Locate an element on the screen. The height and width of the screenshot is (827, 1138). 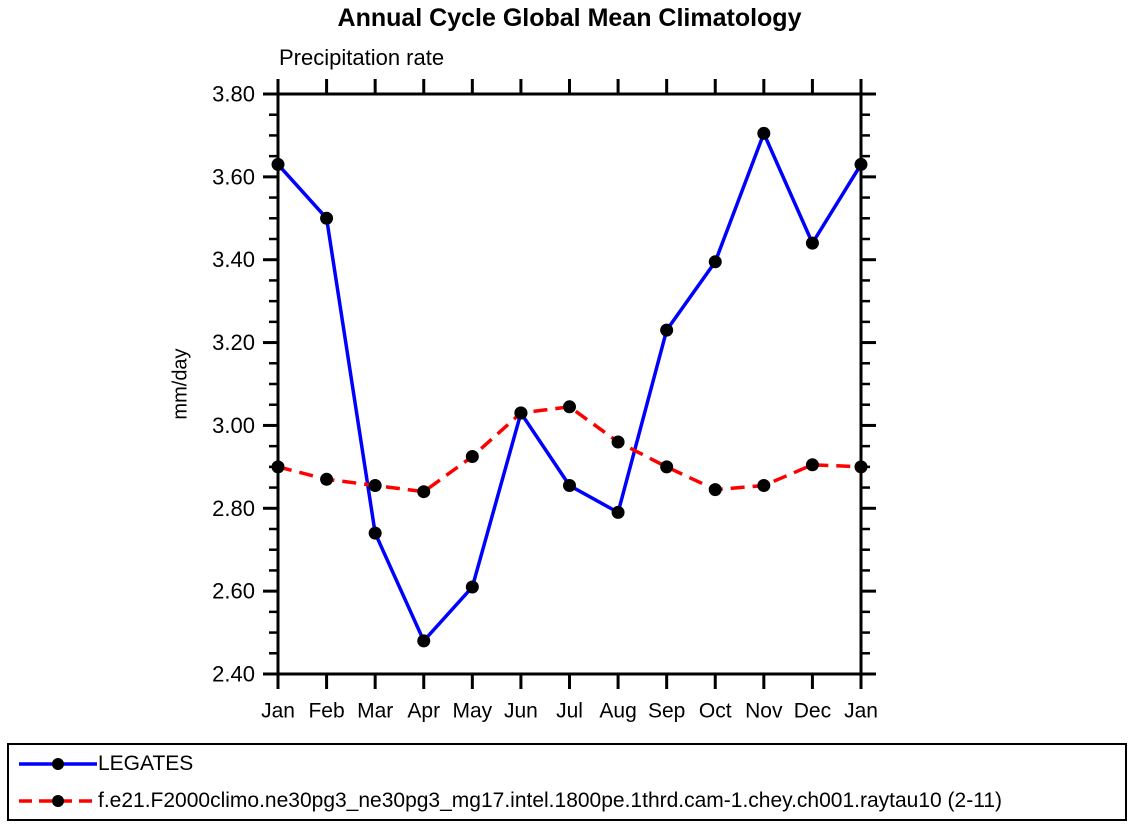
svg-text: 2.80 is located at coordinates (233, 508).